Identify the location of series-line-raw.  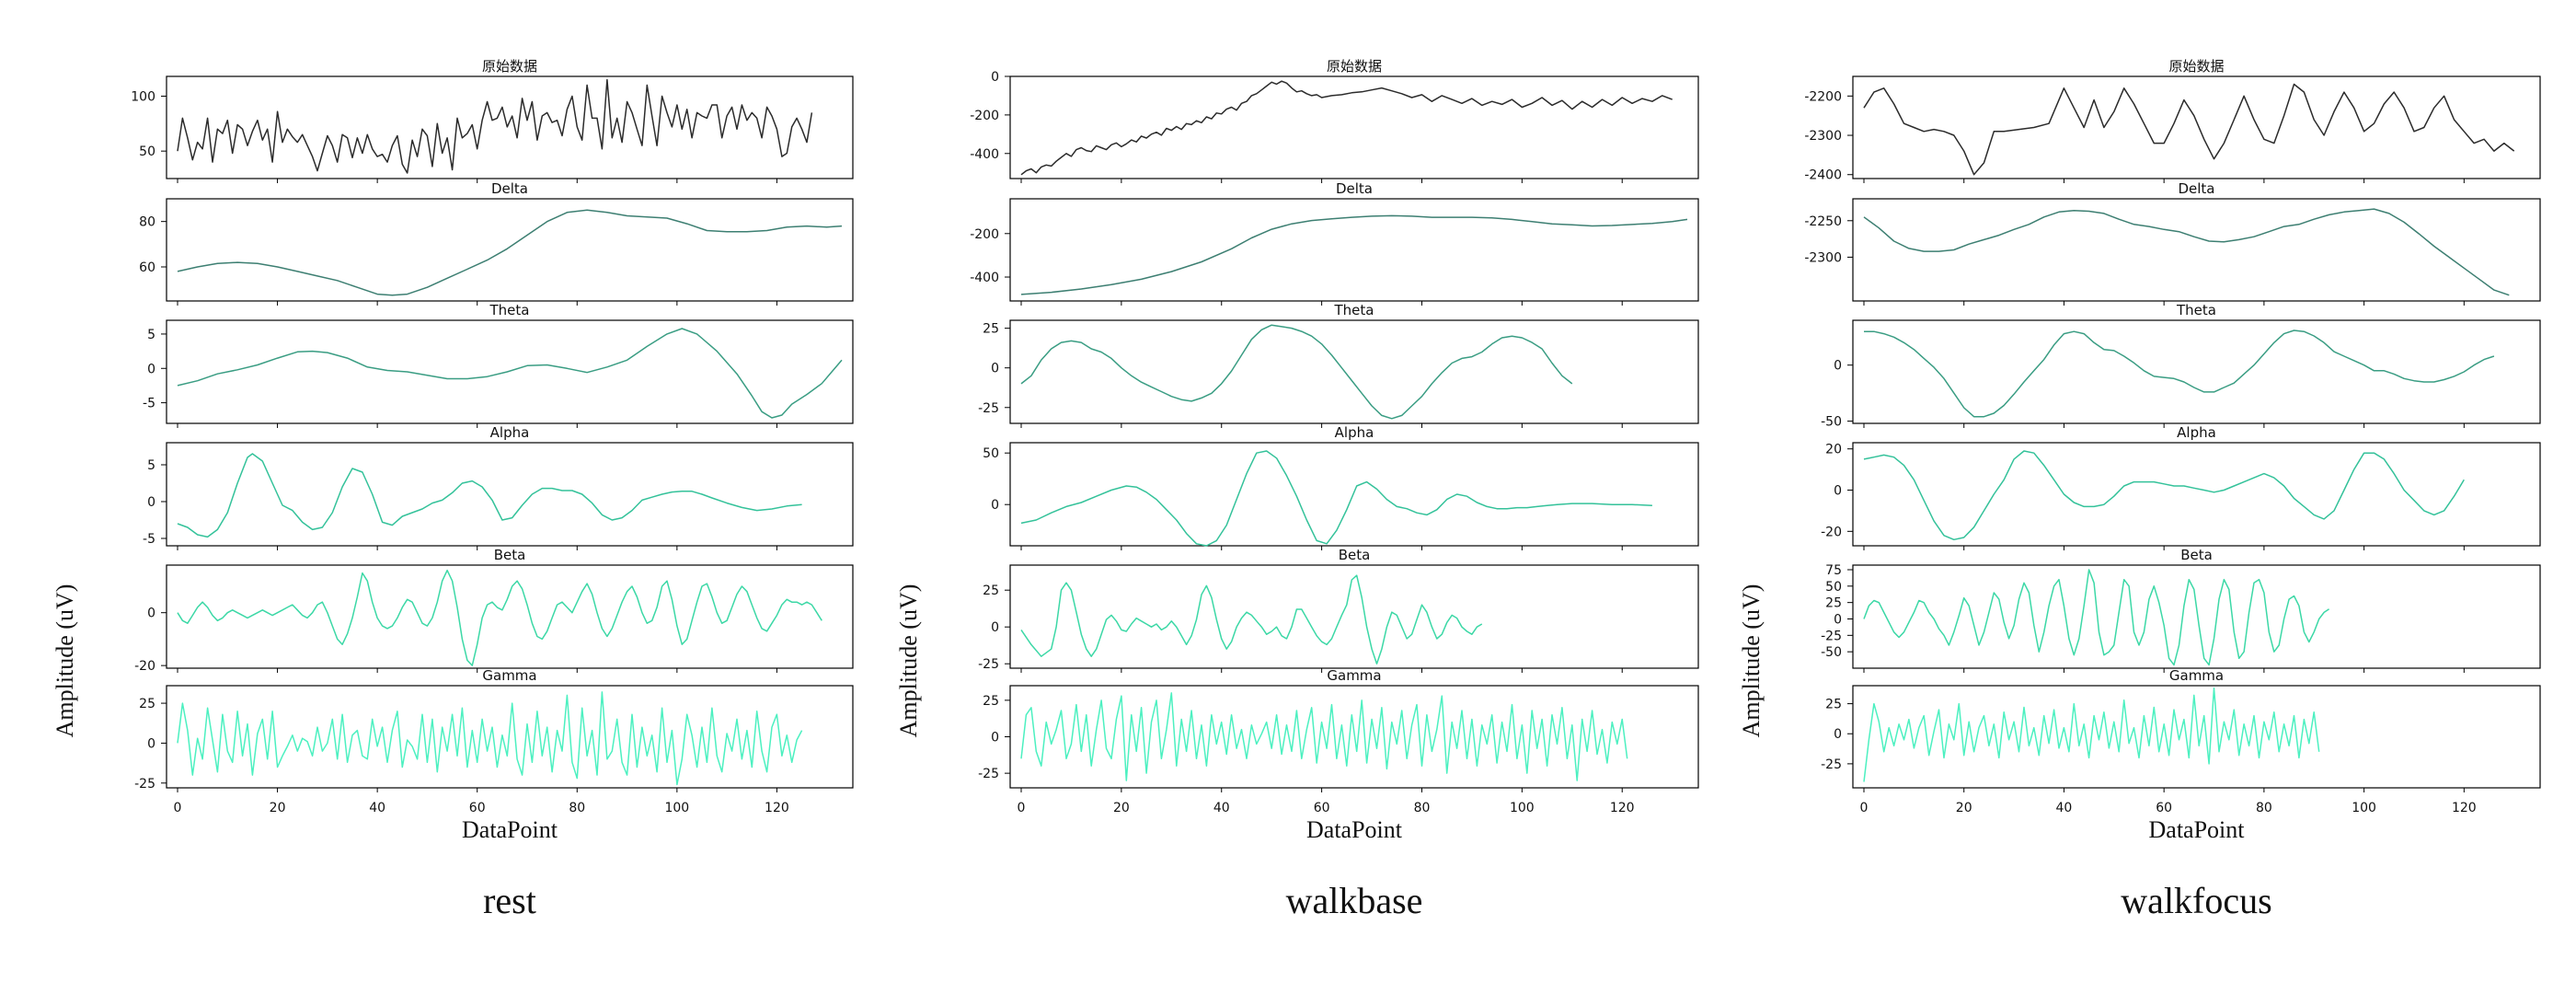
(2189, 129).